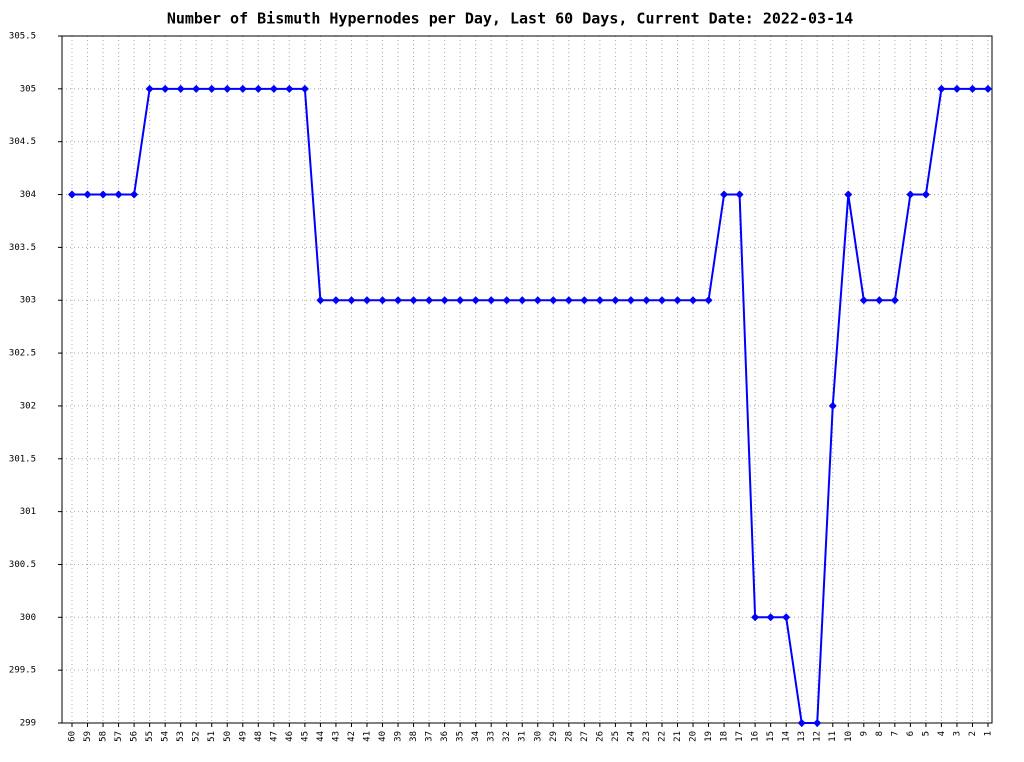 The width and height of the screenshot is (1024, 762). I want to click on y-tick-label: 301, so click(28, 512).